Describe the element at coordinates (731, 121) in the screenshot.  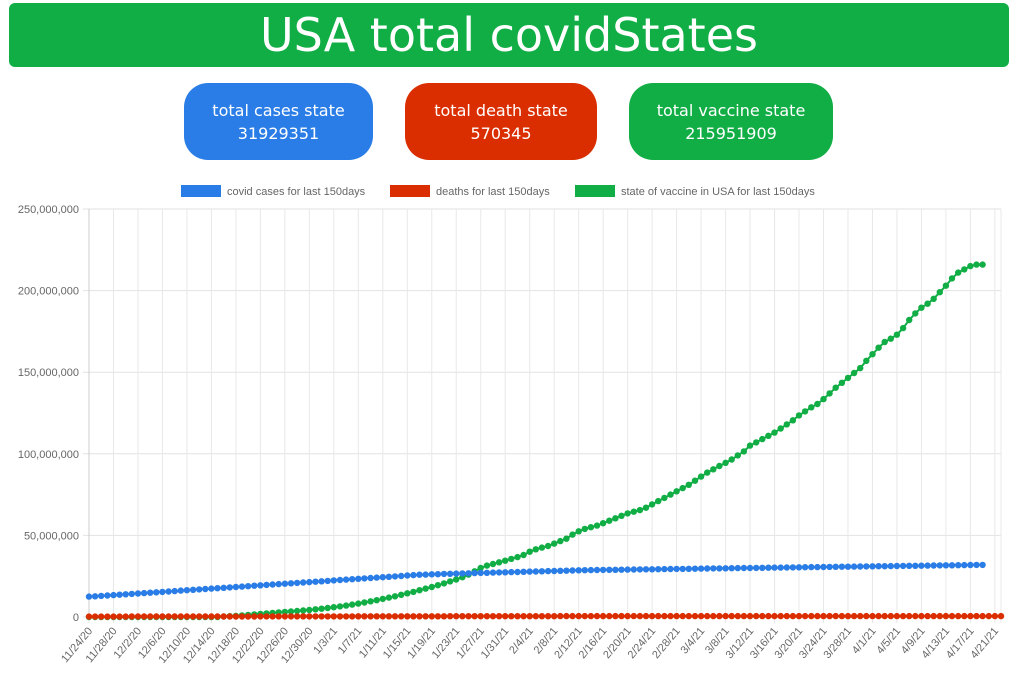
I see `total-vaccine-card: total vaccine state 215951909` at that location.